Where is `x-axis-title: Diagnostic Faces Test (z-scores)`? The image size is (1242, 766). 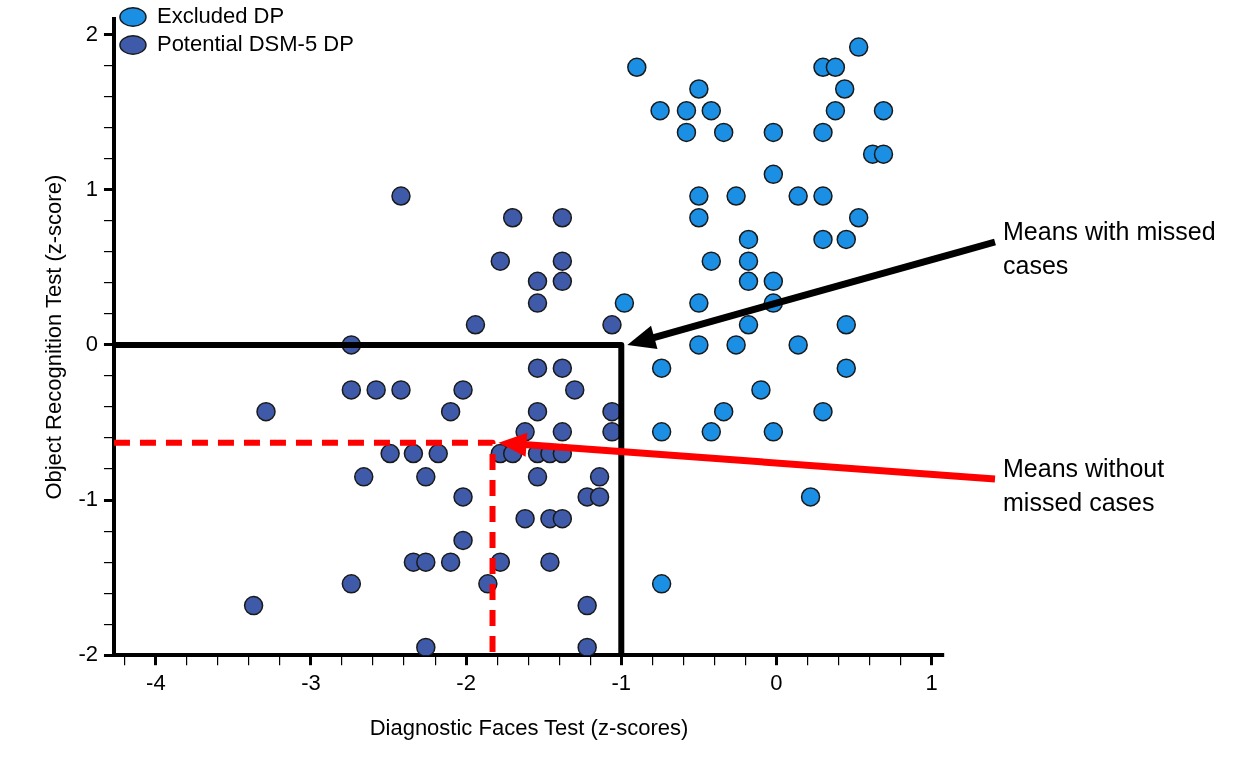 x-axis-title: Diagnostic Faces Test (z-scores) is located at coordinates (529, 727).